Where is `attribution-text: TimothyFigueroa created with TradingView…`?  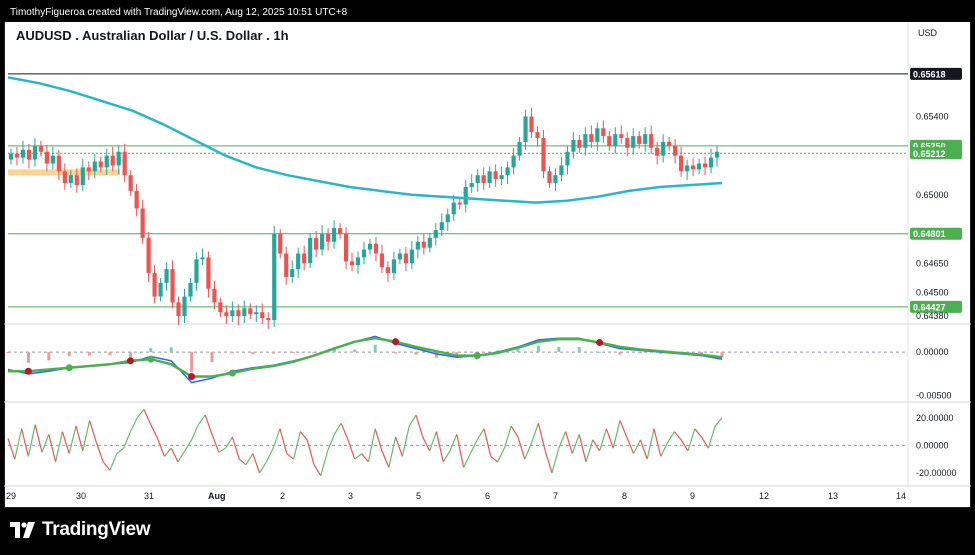 attribution-text: TimothyFigueroa created with TradingView… is located at coordinates (179, 12).